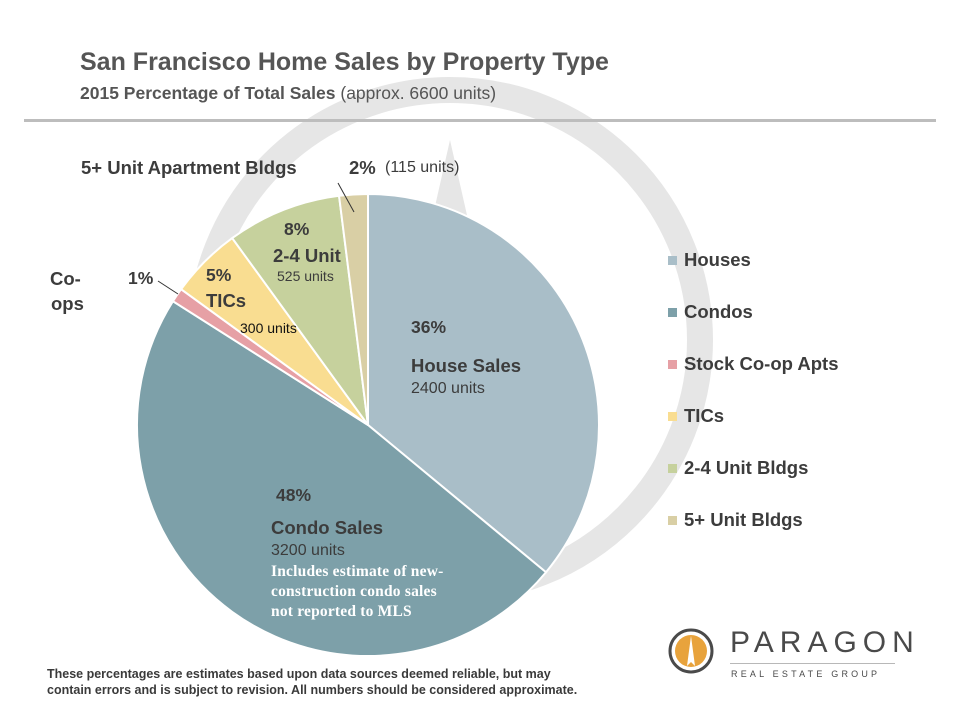 The width and height of the screenshot is (960, 720). I want to click on condo-note-line-3: not reported to MLS, so click(341, 611).